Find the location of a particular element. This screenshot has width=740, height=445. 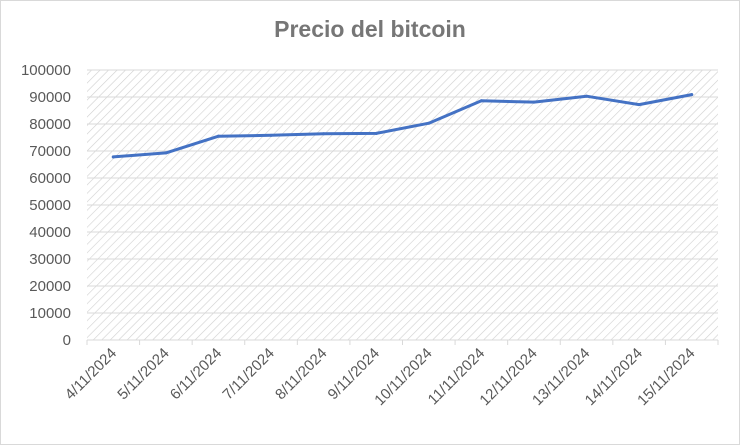

chart-title: Precio del bitcoin is located at coordinates (370, 29).